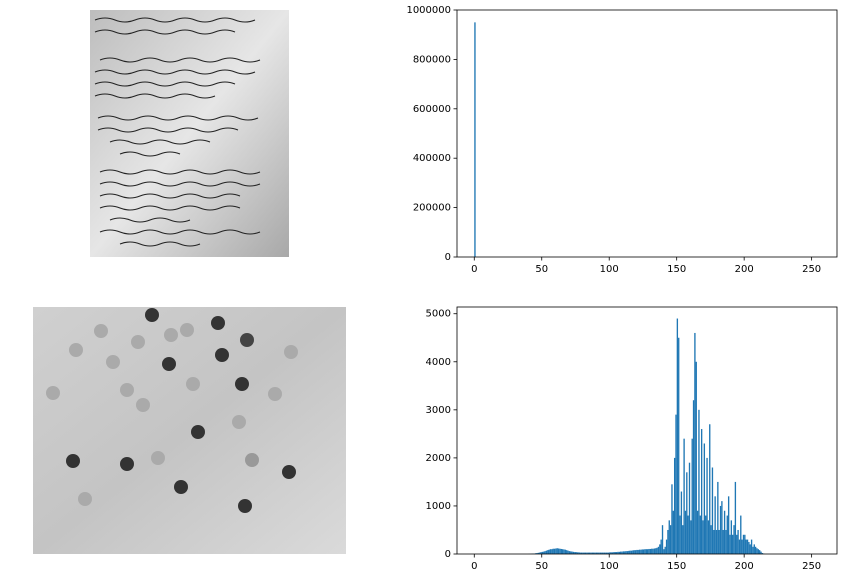  What do you see at coordinates (438, 458) in the screenshot?
I see `y-tick-label: 2000` at bounding box center [438, 458].